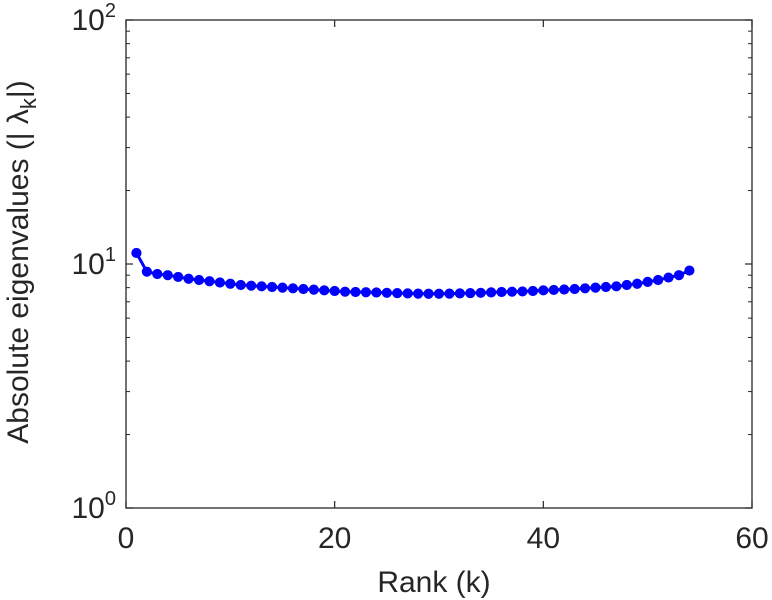 This screenshot has width=772, height=600. Describe the element at coordinates (751, 538) in the screenshot. I see `x-tick-label: 60` at that location.